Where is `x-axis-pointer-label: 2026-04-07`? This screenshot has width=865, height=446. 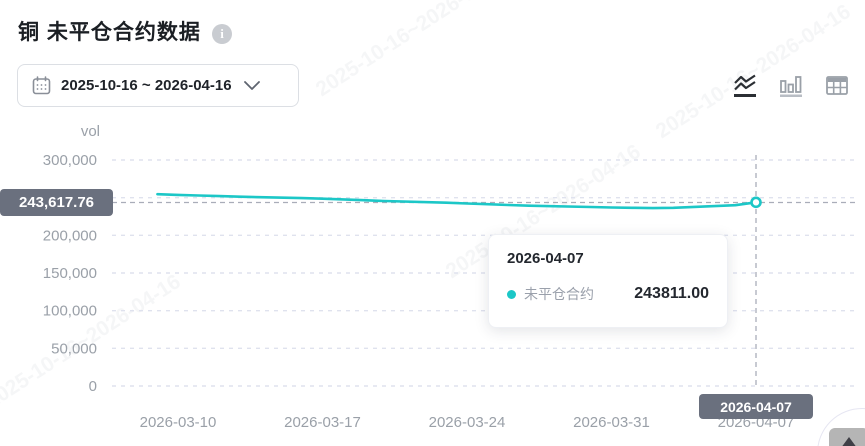 x-axis-pointer-label: 2026-04-07 is located at coordinates (756, 406).